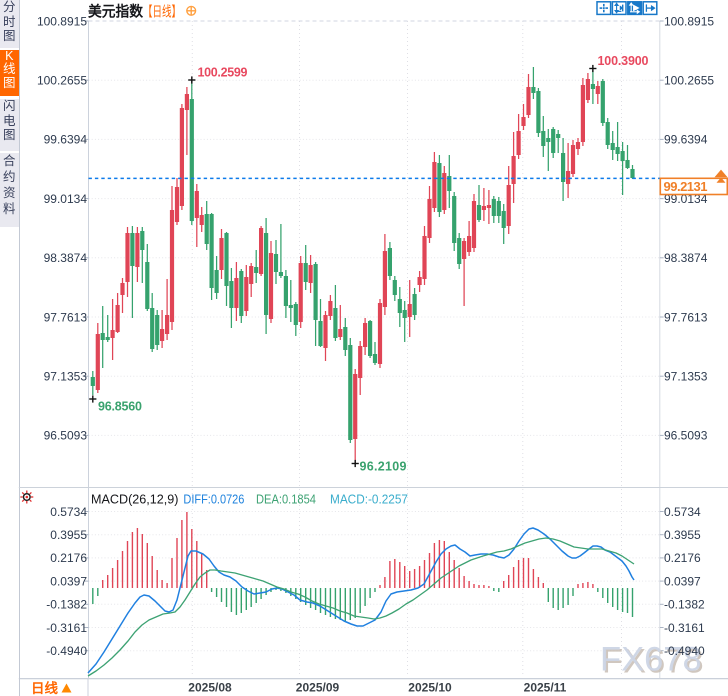  What do you see at coordinates (223, 73) in the screenshot?
I see `svg-text: 100.2599` at bounding box center [223, 73].